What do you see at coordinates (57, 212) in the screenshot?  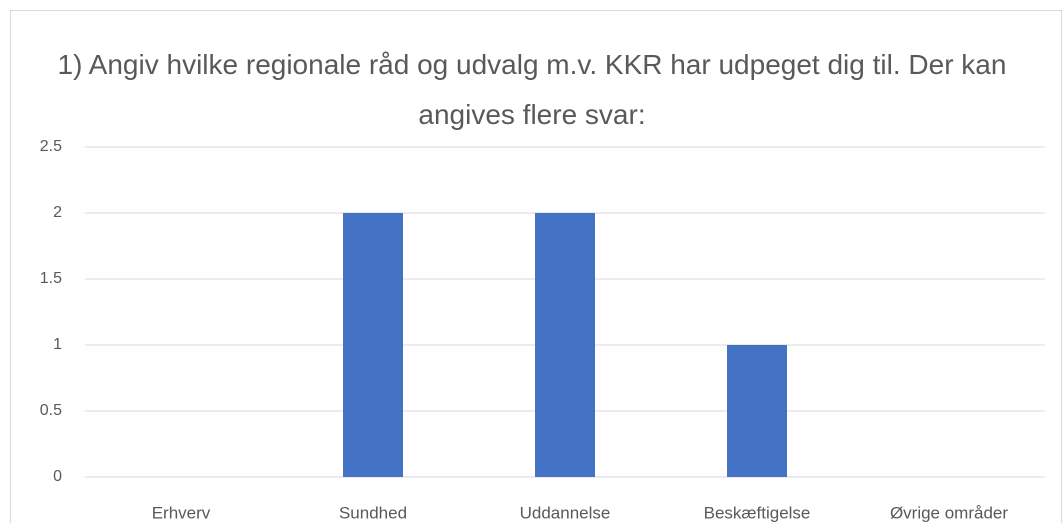 I see `y-tick-label: 2` at bounding box center [57, 212].